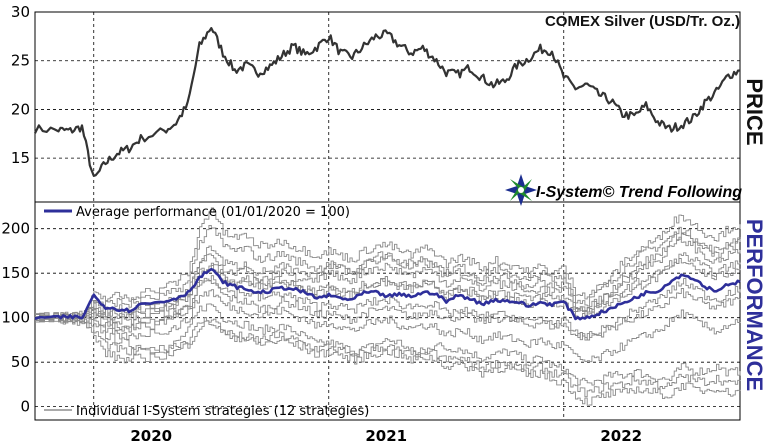 The height and width of the screenshot is (446, 770). Describe the element at coordinates (15, 229) in the screenshot. I see `performance-tick-label: 200` at that location.